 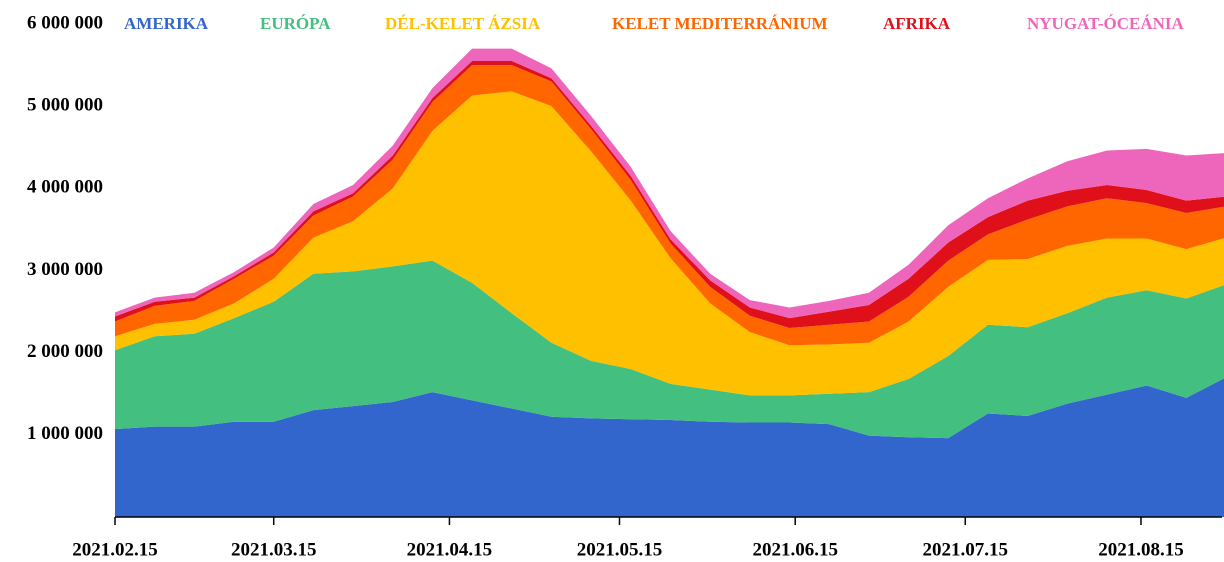 I want to click on x-tick-label: 2021.06.15, so click(x=795, y=549).